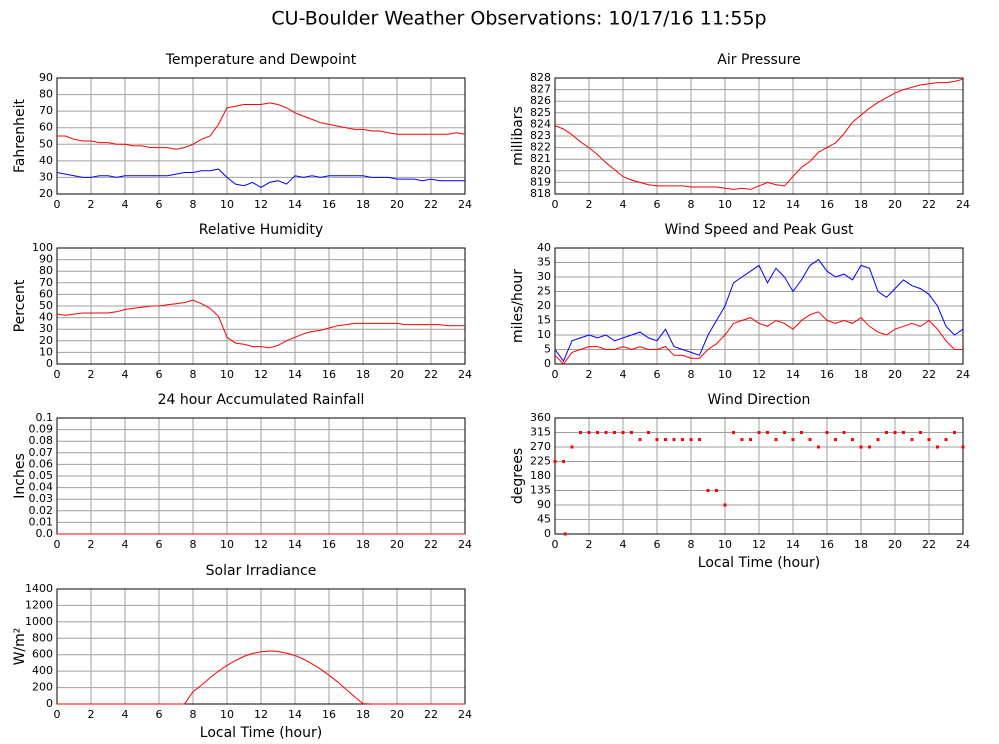 The height and width of the screenshot is (744, 999). Describe the element at coordinates (544, 519) in the screenshot. I see `y-tick-label: 45` at that location.